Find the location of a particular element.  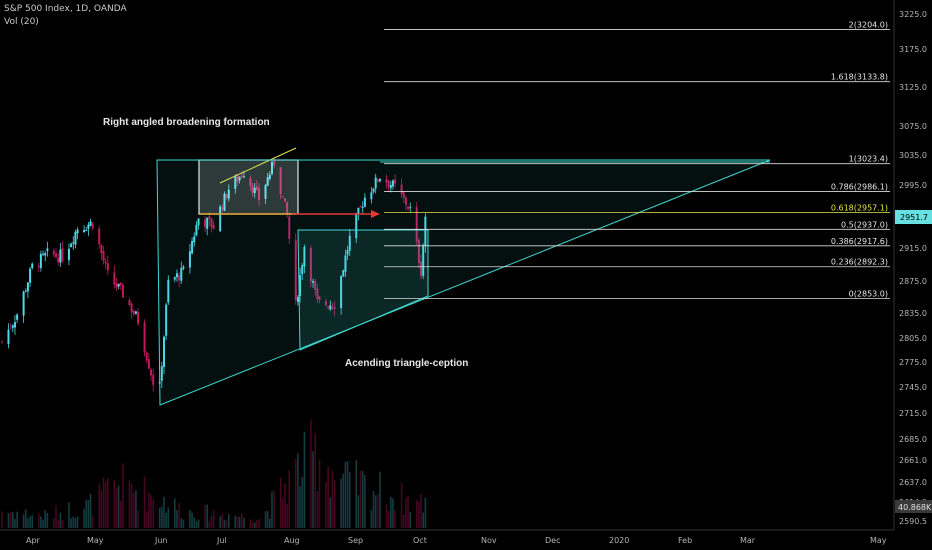

fib-level-label: 1.618(3133.8) is located at coordinates (859, 77).